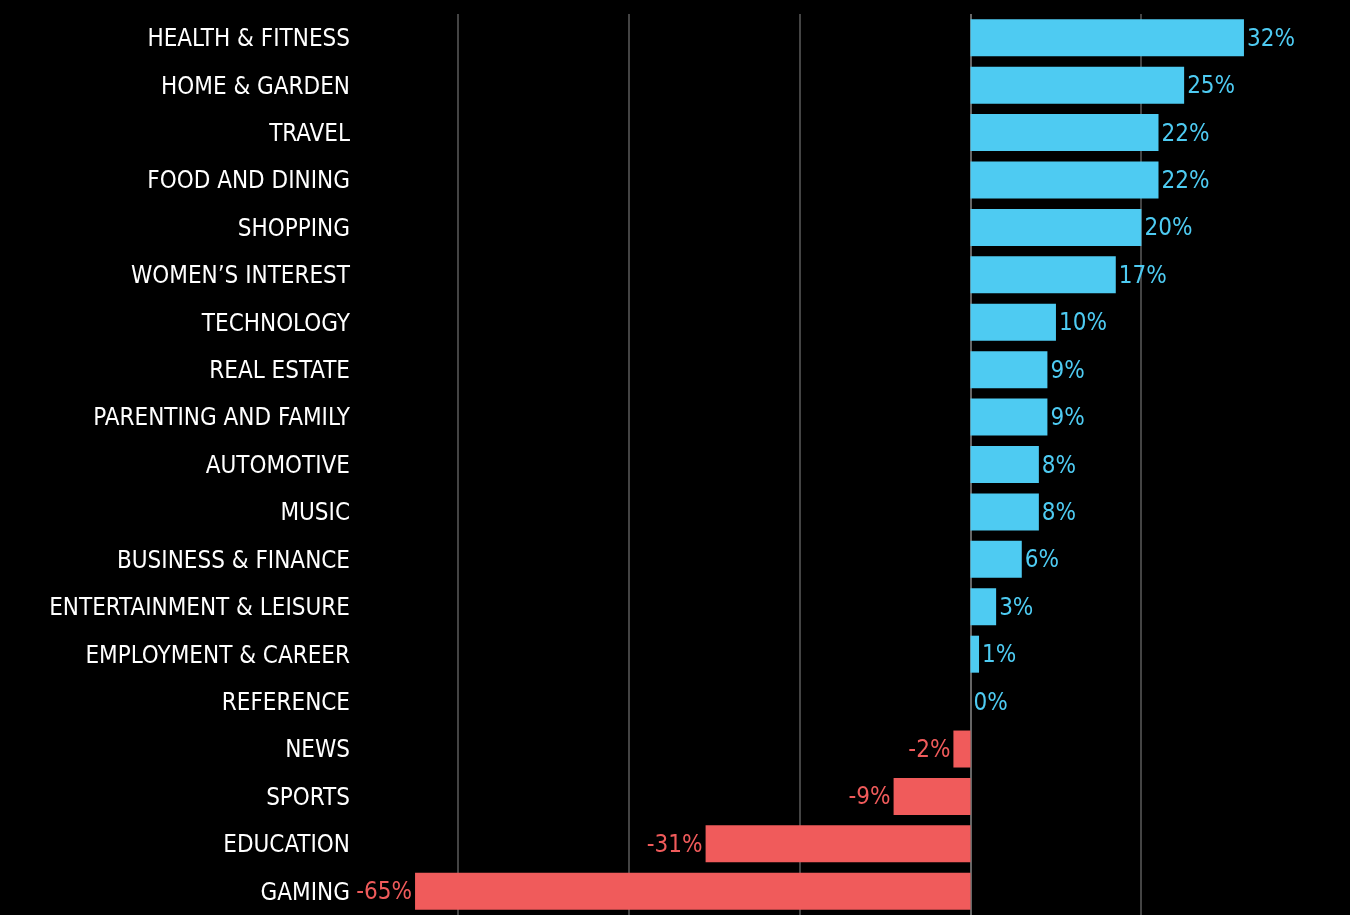  I want to click on y-tick-label: TECHNOLOGY, so click(275, 322).